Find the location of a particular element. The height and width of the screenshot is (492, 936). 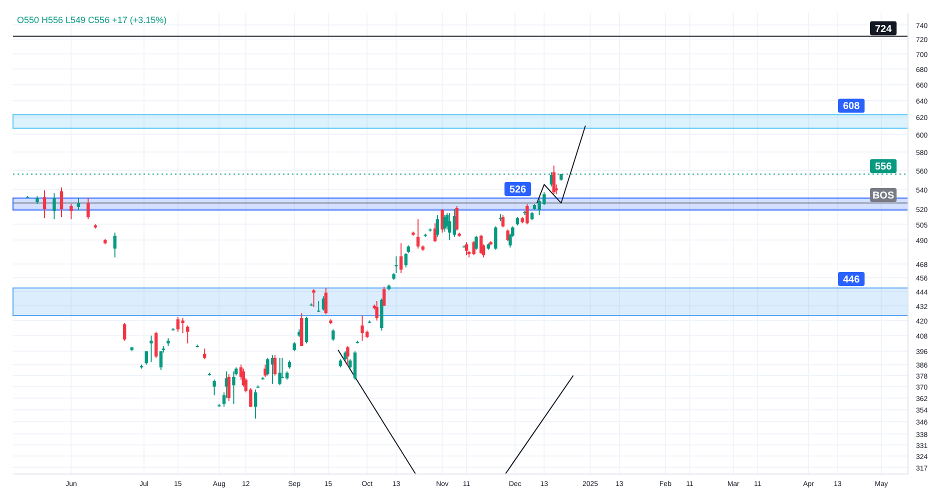

band-label: 608 is located at coordinates (851, 106).